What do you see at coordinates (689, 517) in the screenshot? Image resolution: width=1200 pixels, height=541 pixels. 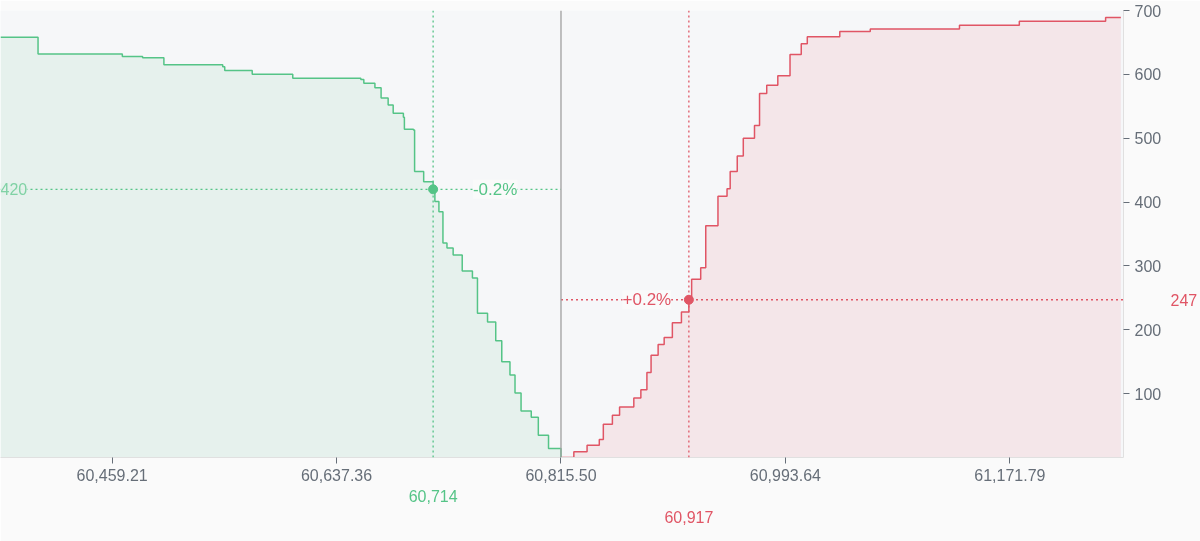 I see `ref-line-label: 60,917` at bounding box center [689, 517].